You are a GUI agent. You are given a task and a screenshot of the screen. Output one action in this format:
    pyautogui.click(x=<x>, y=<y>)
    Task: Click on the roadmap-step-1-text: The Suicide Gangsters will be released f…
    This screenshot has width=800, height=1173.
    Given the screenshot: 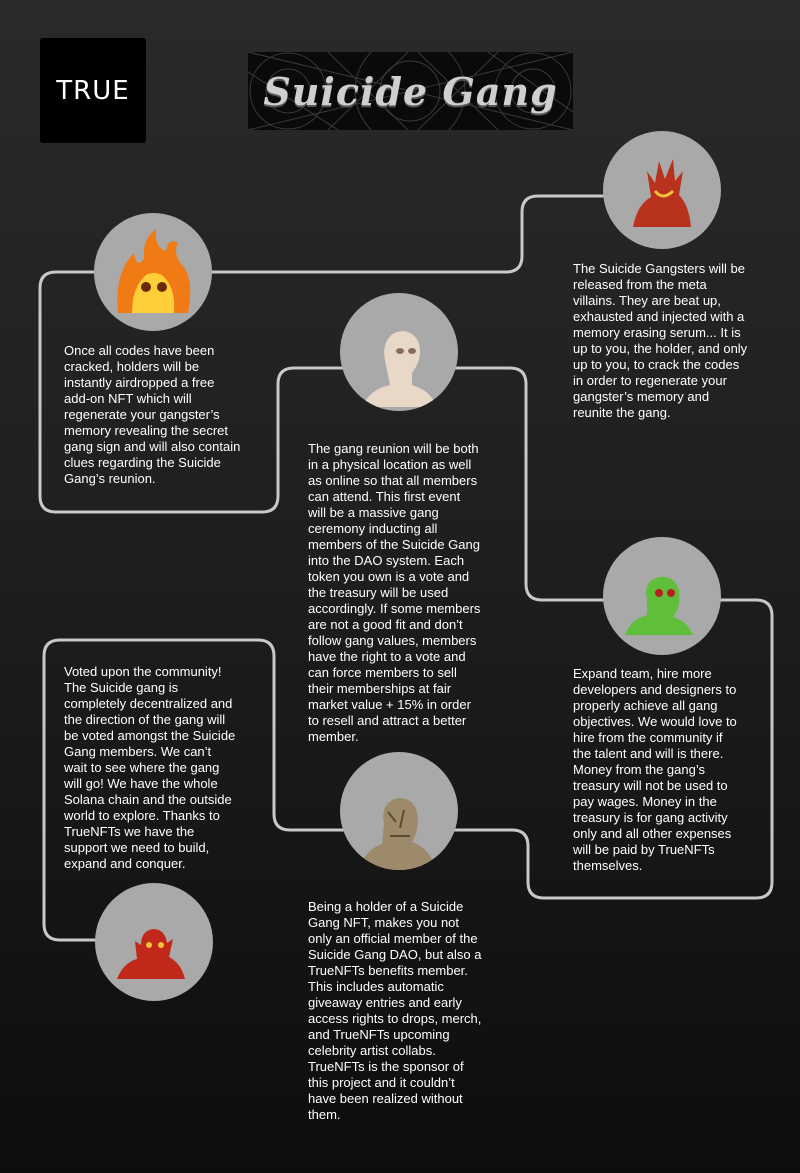 What is the action you would take?
    pyautogui.click(x=660, y=340)
    